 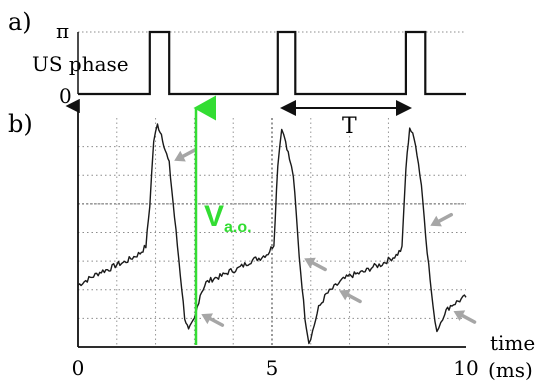 What do you see at coordinates (80, 64) in the screenshot?
I see `us-phase-axis-label: US phase` at bounding box center [80, 64].